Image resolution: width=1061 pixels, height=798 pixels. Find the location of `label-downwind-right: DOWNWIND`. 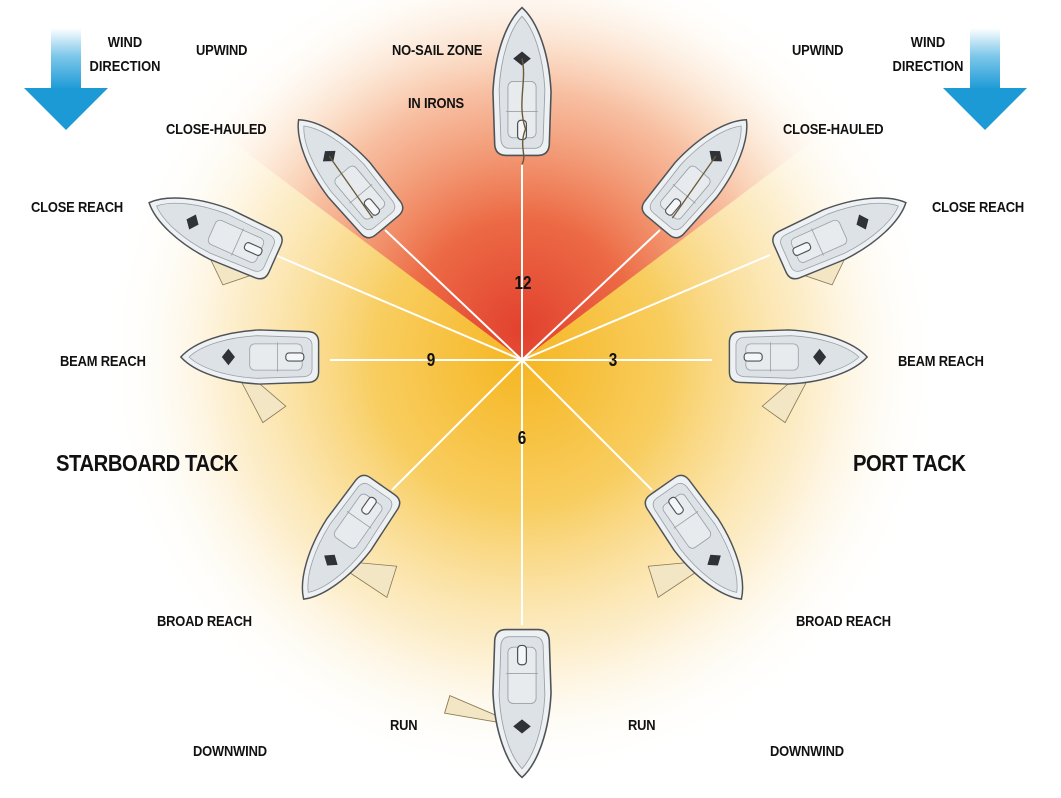

label-downwind-right: DOWNWIND is located at coordinates (807, 751).